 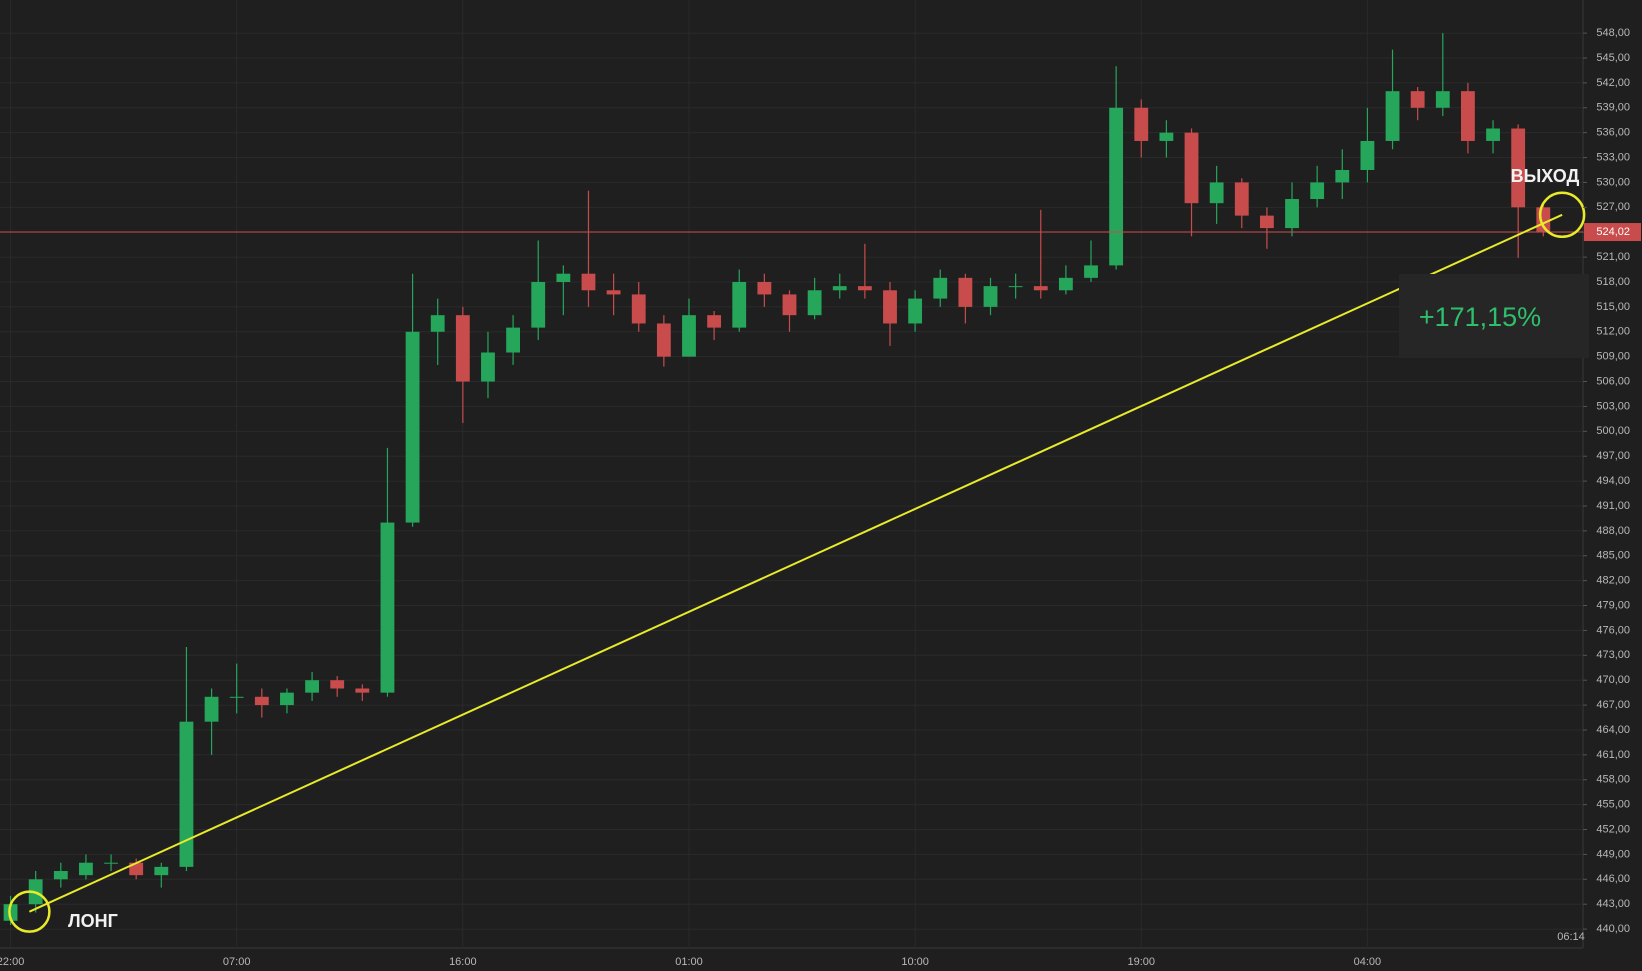 What do you see at coordinates (1613, 108) in the screenshot?
I see `y-tick-label: 539,00` at bounding box center [1613, 108].